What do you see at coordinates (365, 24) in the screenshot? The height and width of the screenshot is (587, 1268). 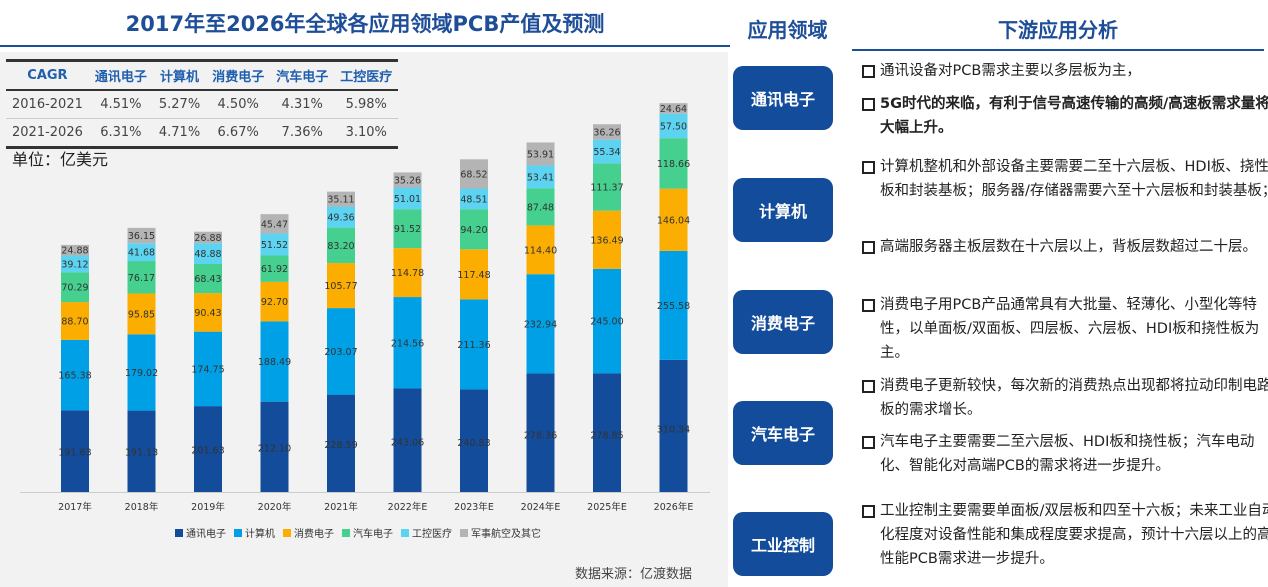 I see `chart-title: 2017年至2026年全球各应用领域PCB产值及预测` at bounding box center [365, 24].